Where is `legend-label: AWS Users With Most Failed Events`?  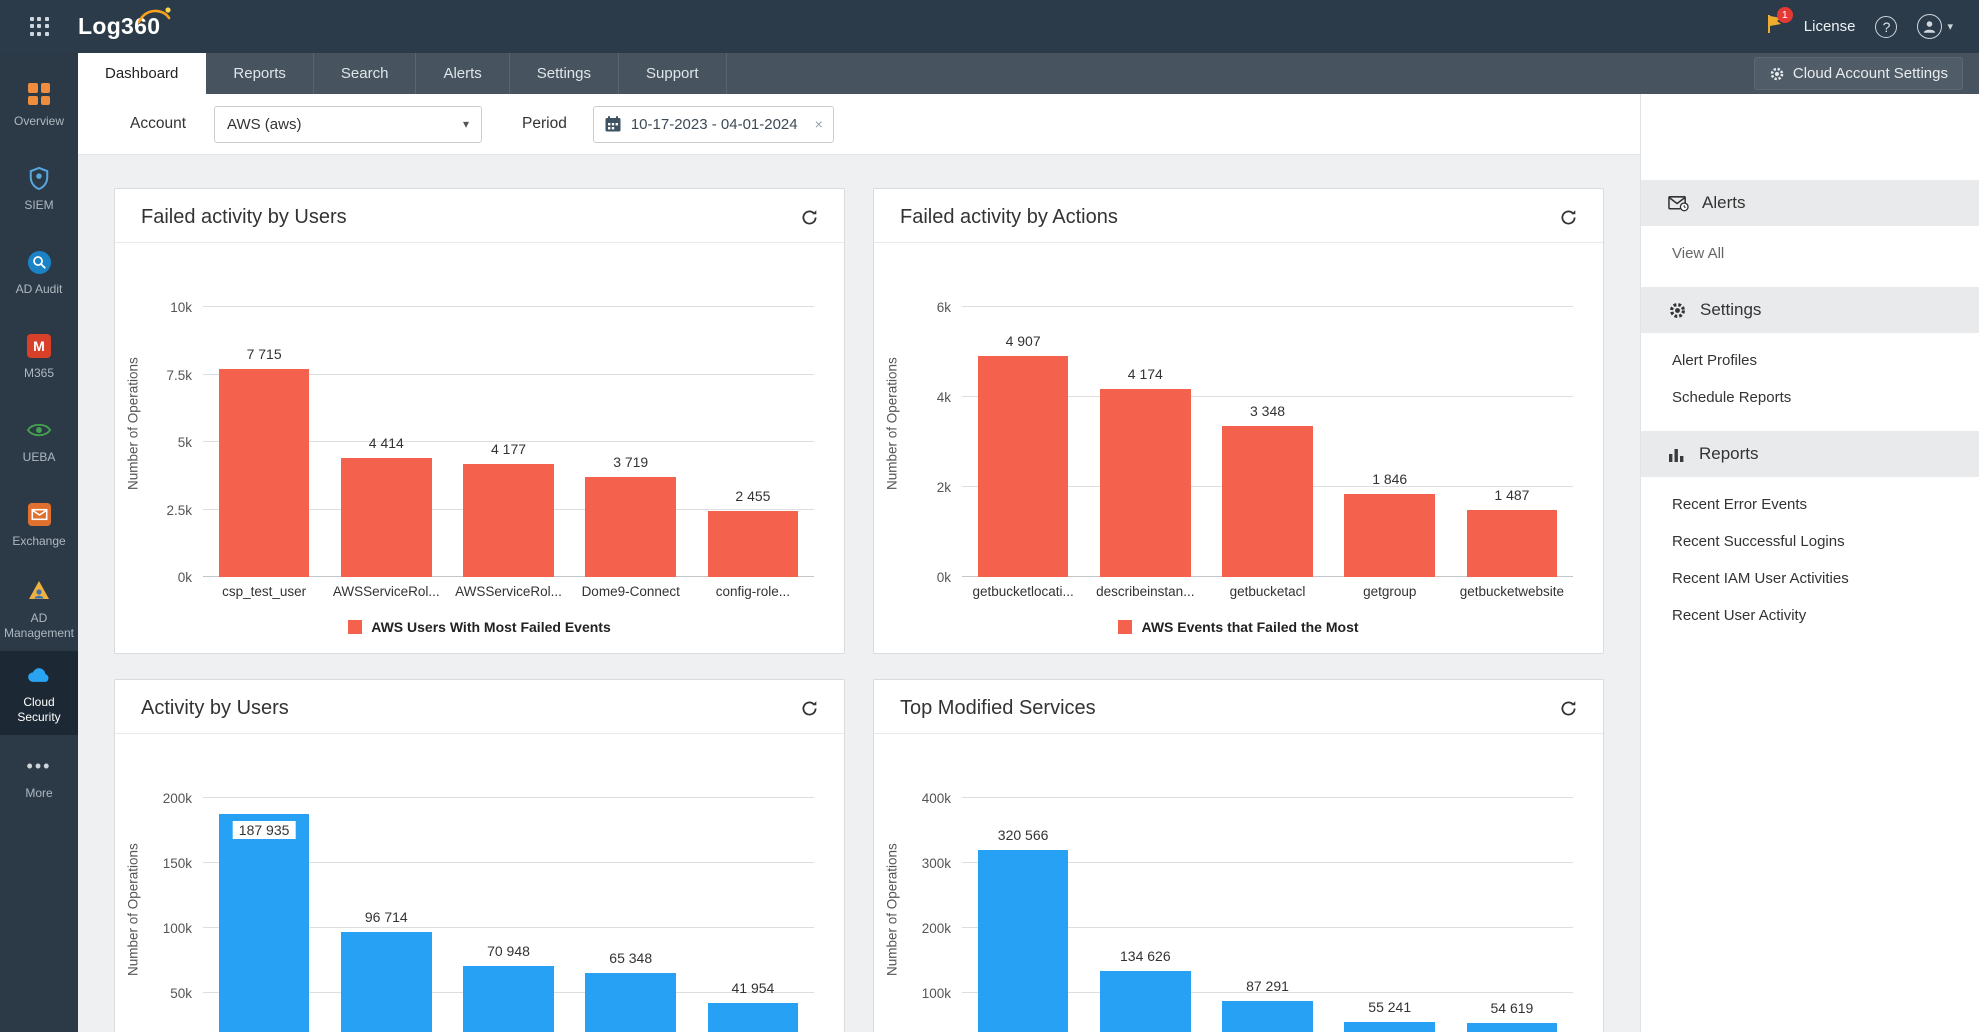 legend-label: AWS Users With Most Failed Events is located at coordinates (491, 627).